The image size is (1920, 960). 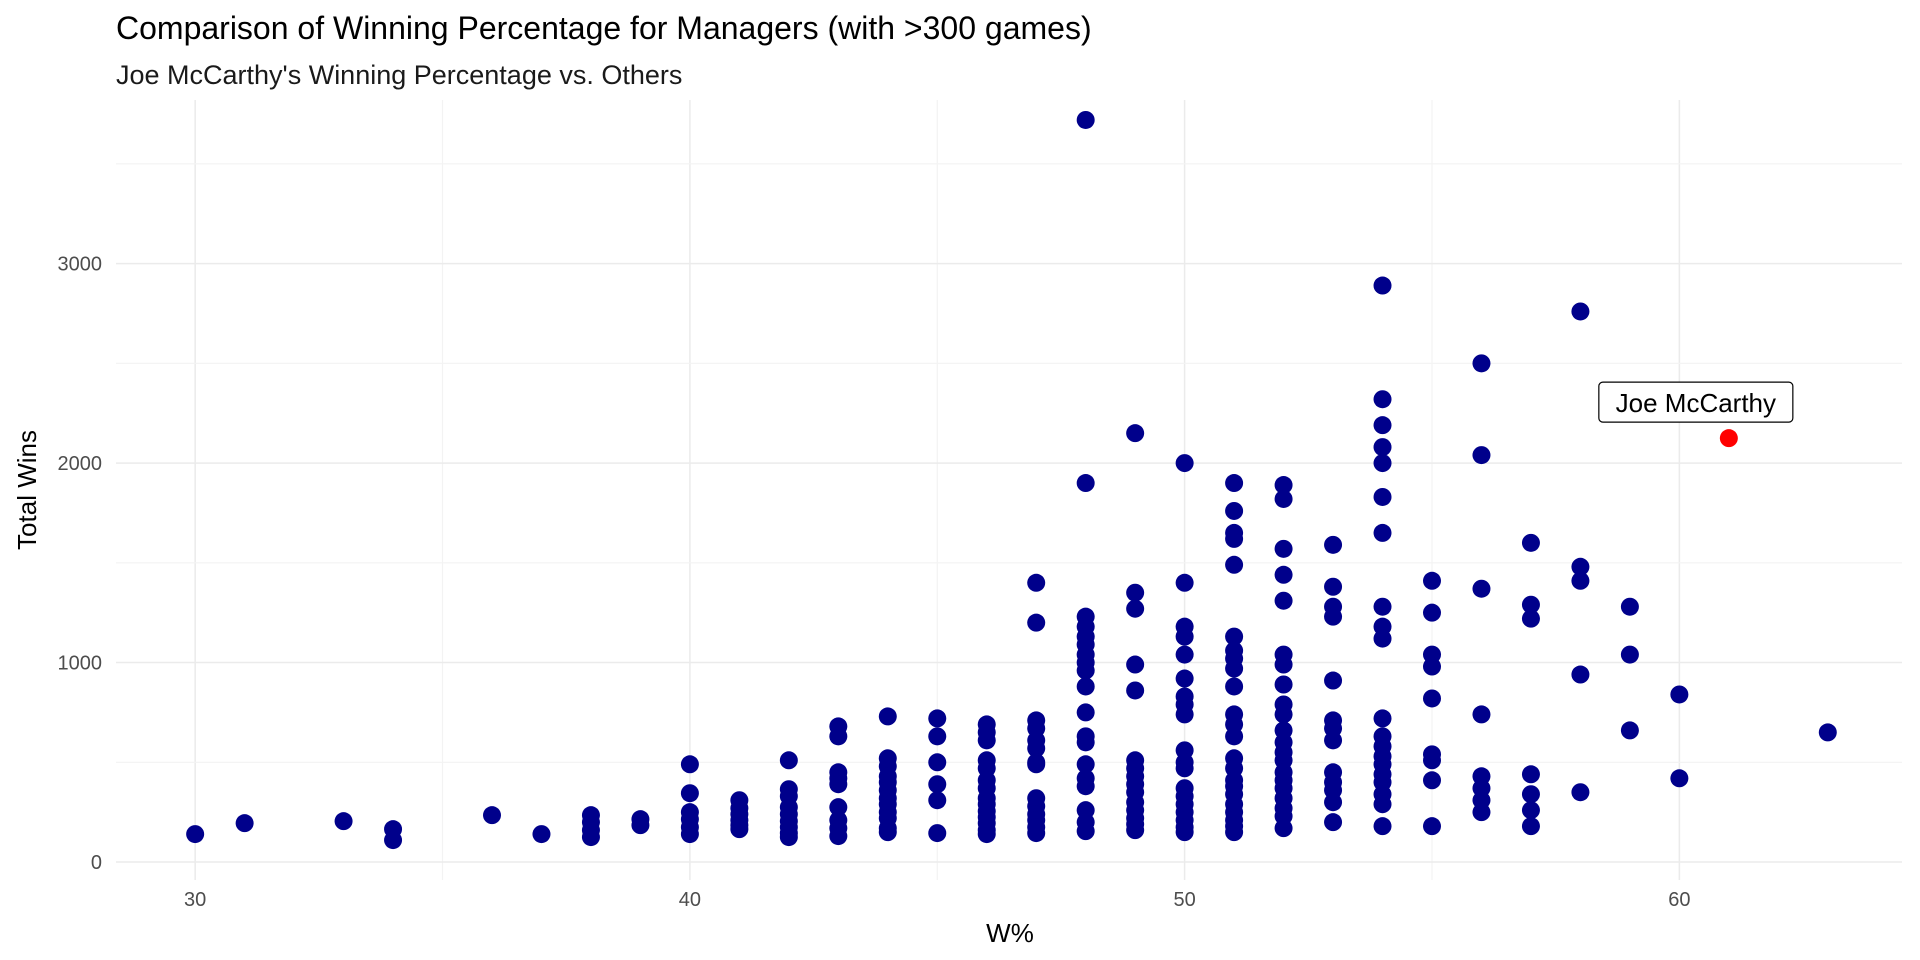 I want to click on highlight-label: Joe McCarthy, so click(x=1696, y=403).